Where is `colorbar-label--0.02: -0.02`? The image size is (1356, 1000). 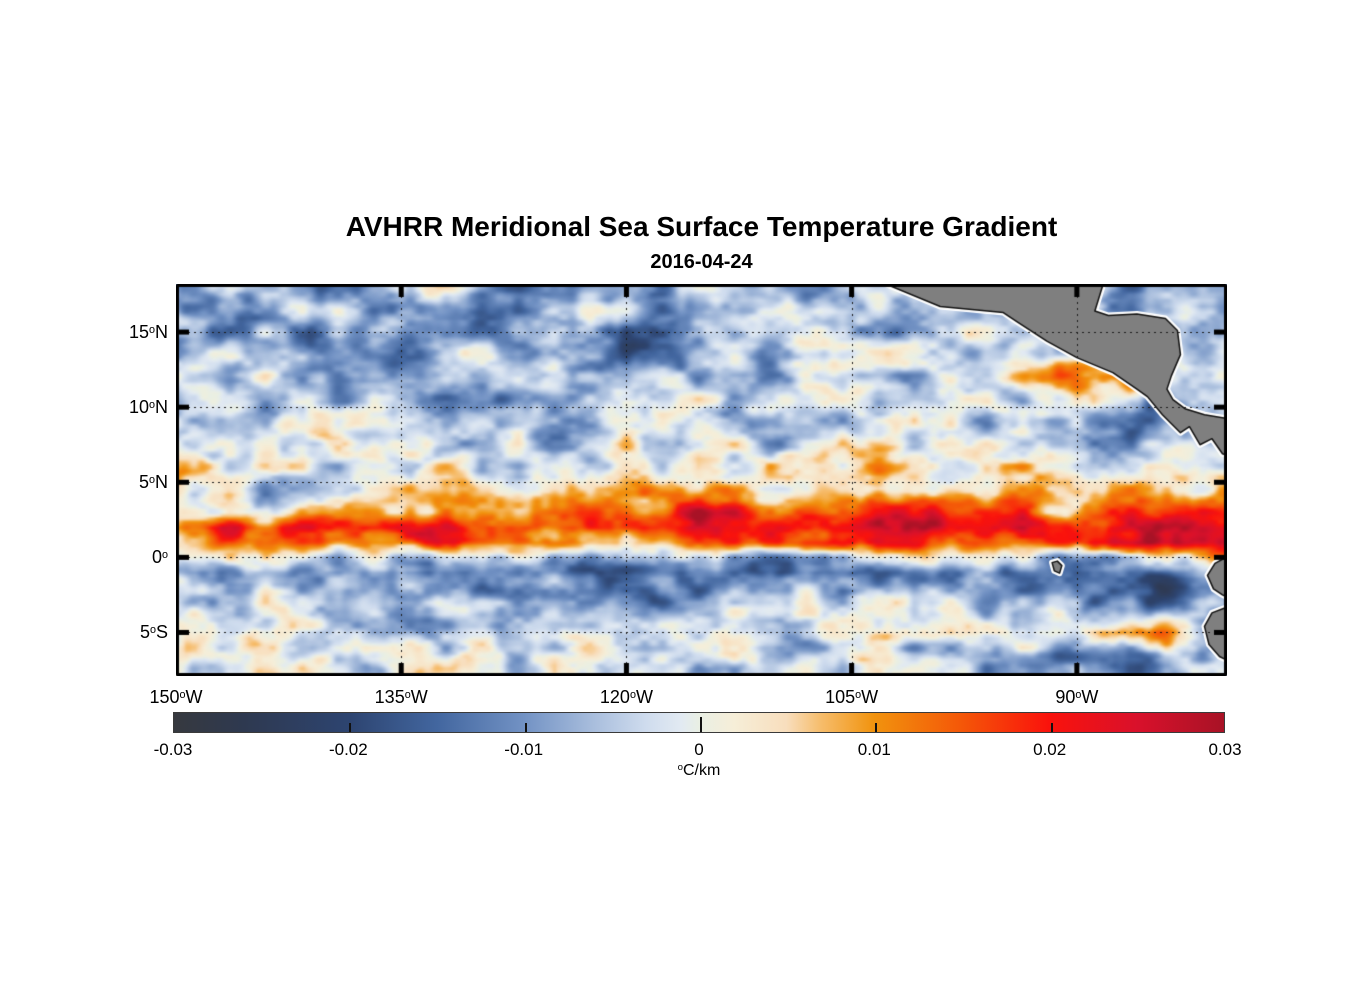
colorbar-label--0.02: -0.02 is located at coordinates (348, 749).